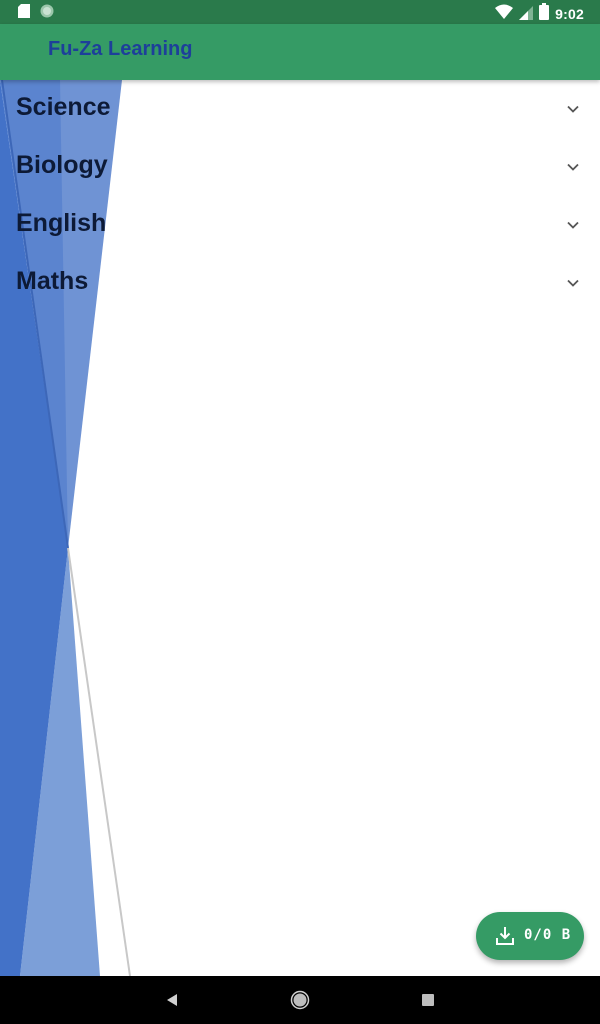  What do you see at coordinates (504, 14) in the screenshot?
I see `wifi-icon` at bounding box center [504, 14].